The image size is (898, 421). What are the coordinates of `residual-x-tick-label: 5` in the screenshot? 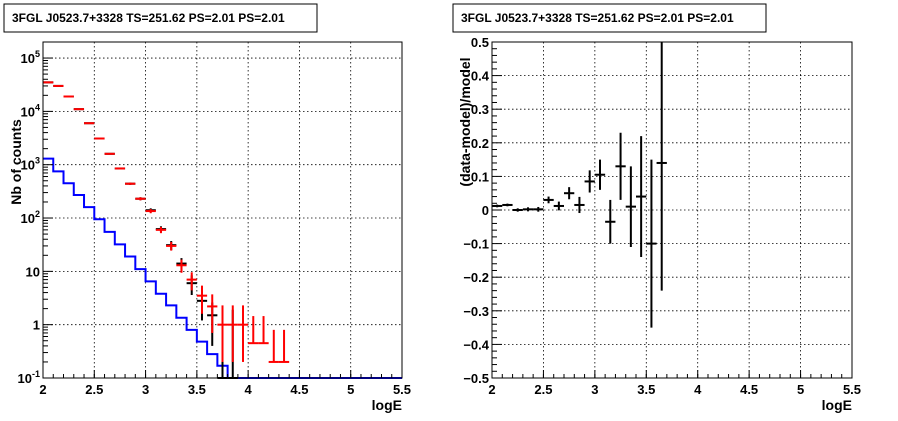 It's located at (800, 389).